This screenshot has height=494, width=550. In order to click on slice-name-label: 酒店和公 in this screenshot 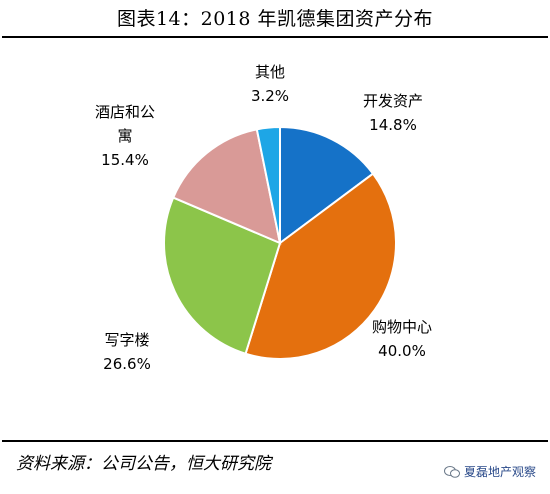, I will do `click(125, 112)`.